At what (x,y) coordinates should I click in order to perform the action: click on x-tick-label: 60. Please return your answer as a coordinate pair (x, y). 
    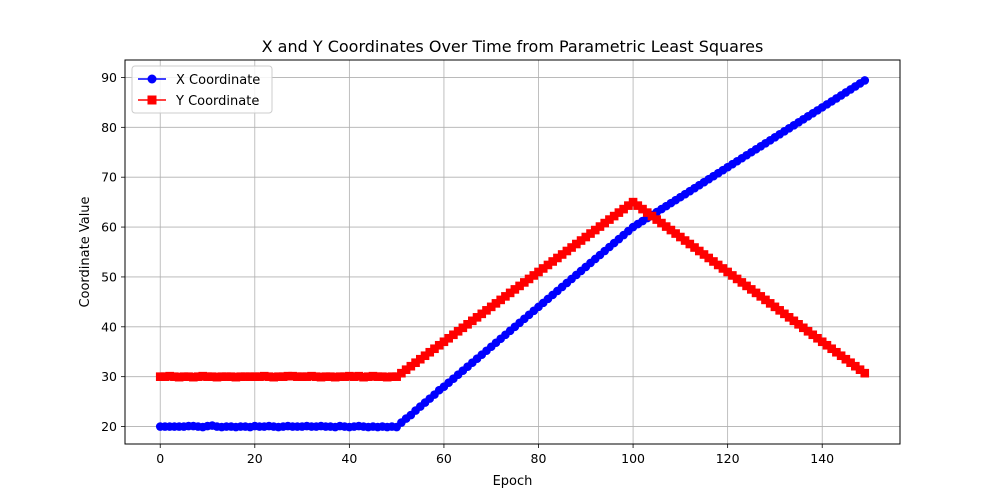
    Looking at the image, I should click on (444, 458).